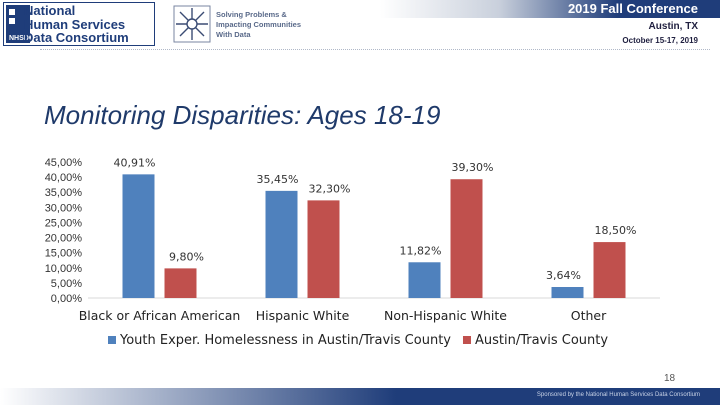 This screenshot has height=405, width=720. I want to click on data-label: 18,50%, so click(616, 230).